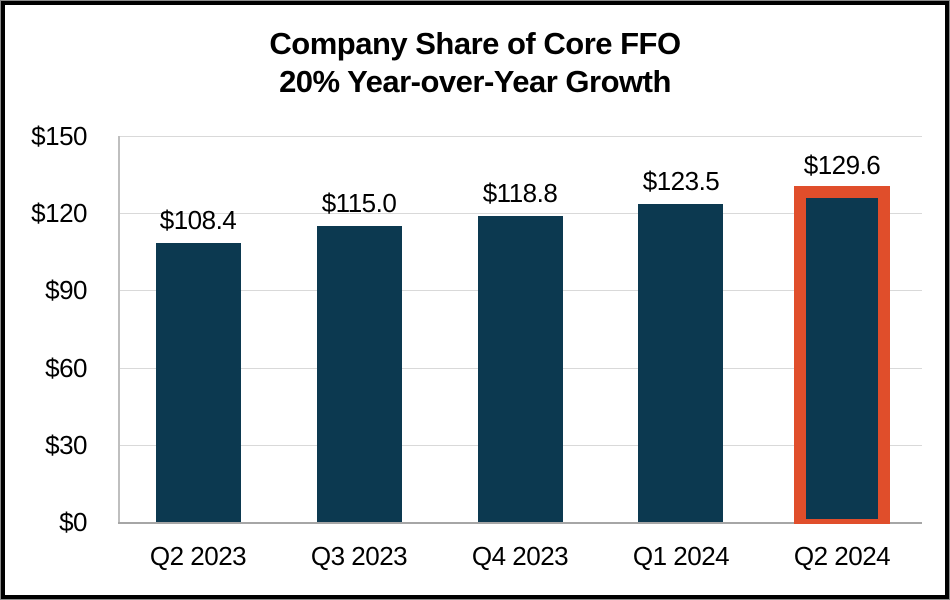 This screenshot has height=600, width=950. Describe the element at coordinates (520, 370) in the screenshot. I see `bar-Q4 2023` at that location.